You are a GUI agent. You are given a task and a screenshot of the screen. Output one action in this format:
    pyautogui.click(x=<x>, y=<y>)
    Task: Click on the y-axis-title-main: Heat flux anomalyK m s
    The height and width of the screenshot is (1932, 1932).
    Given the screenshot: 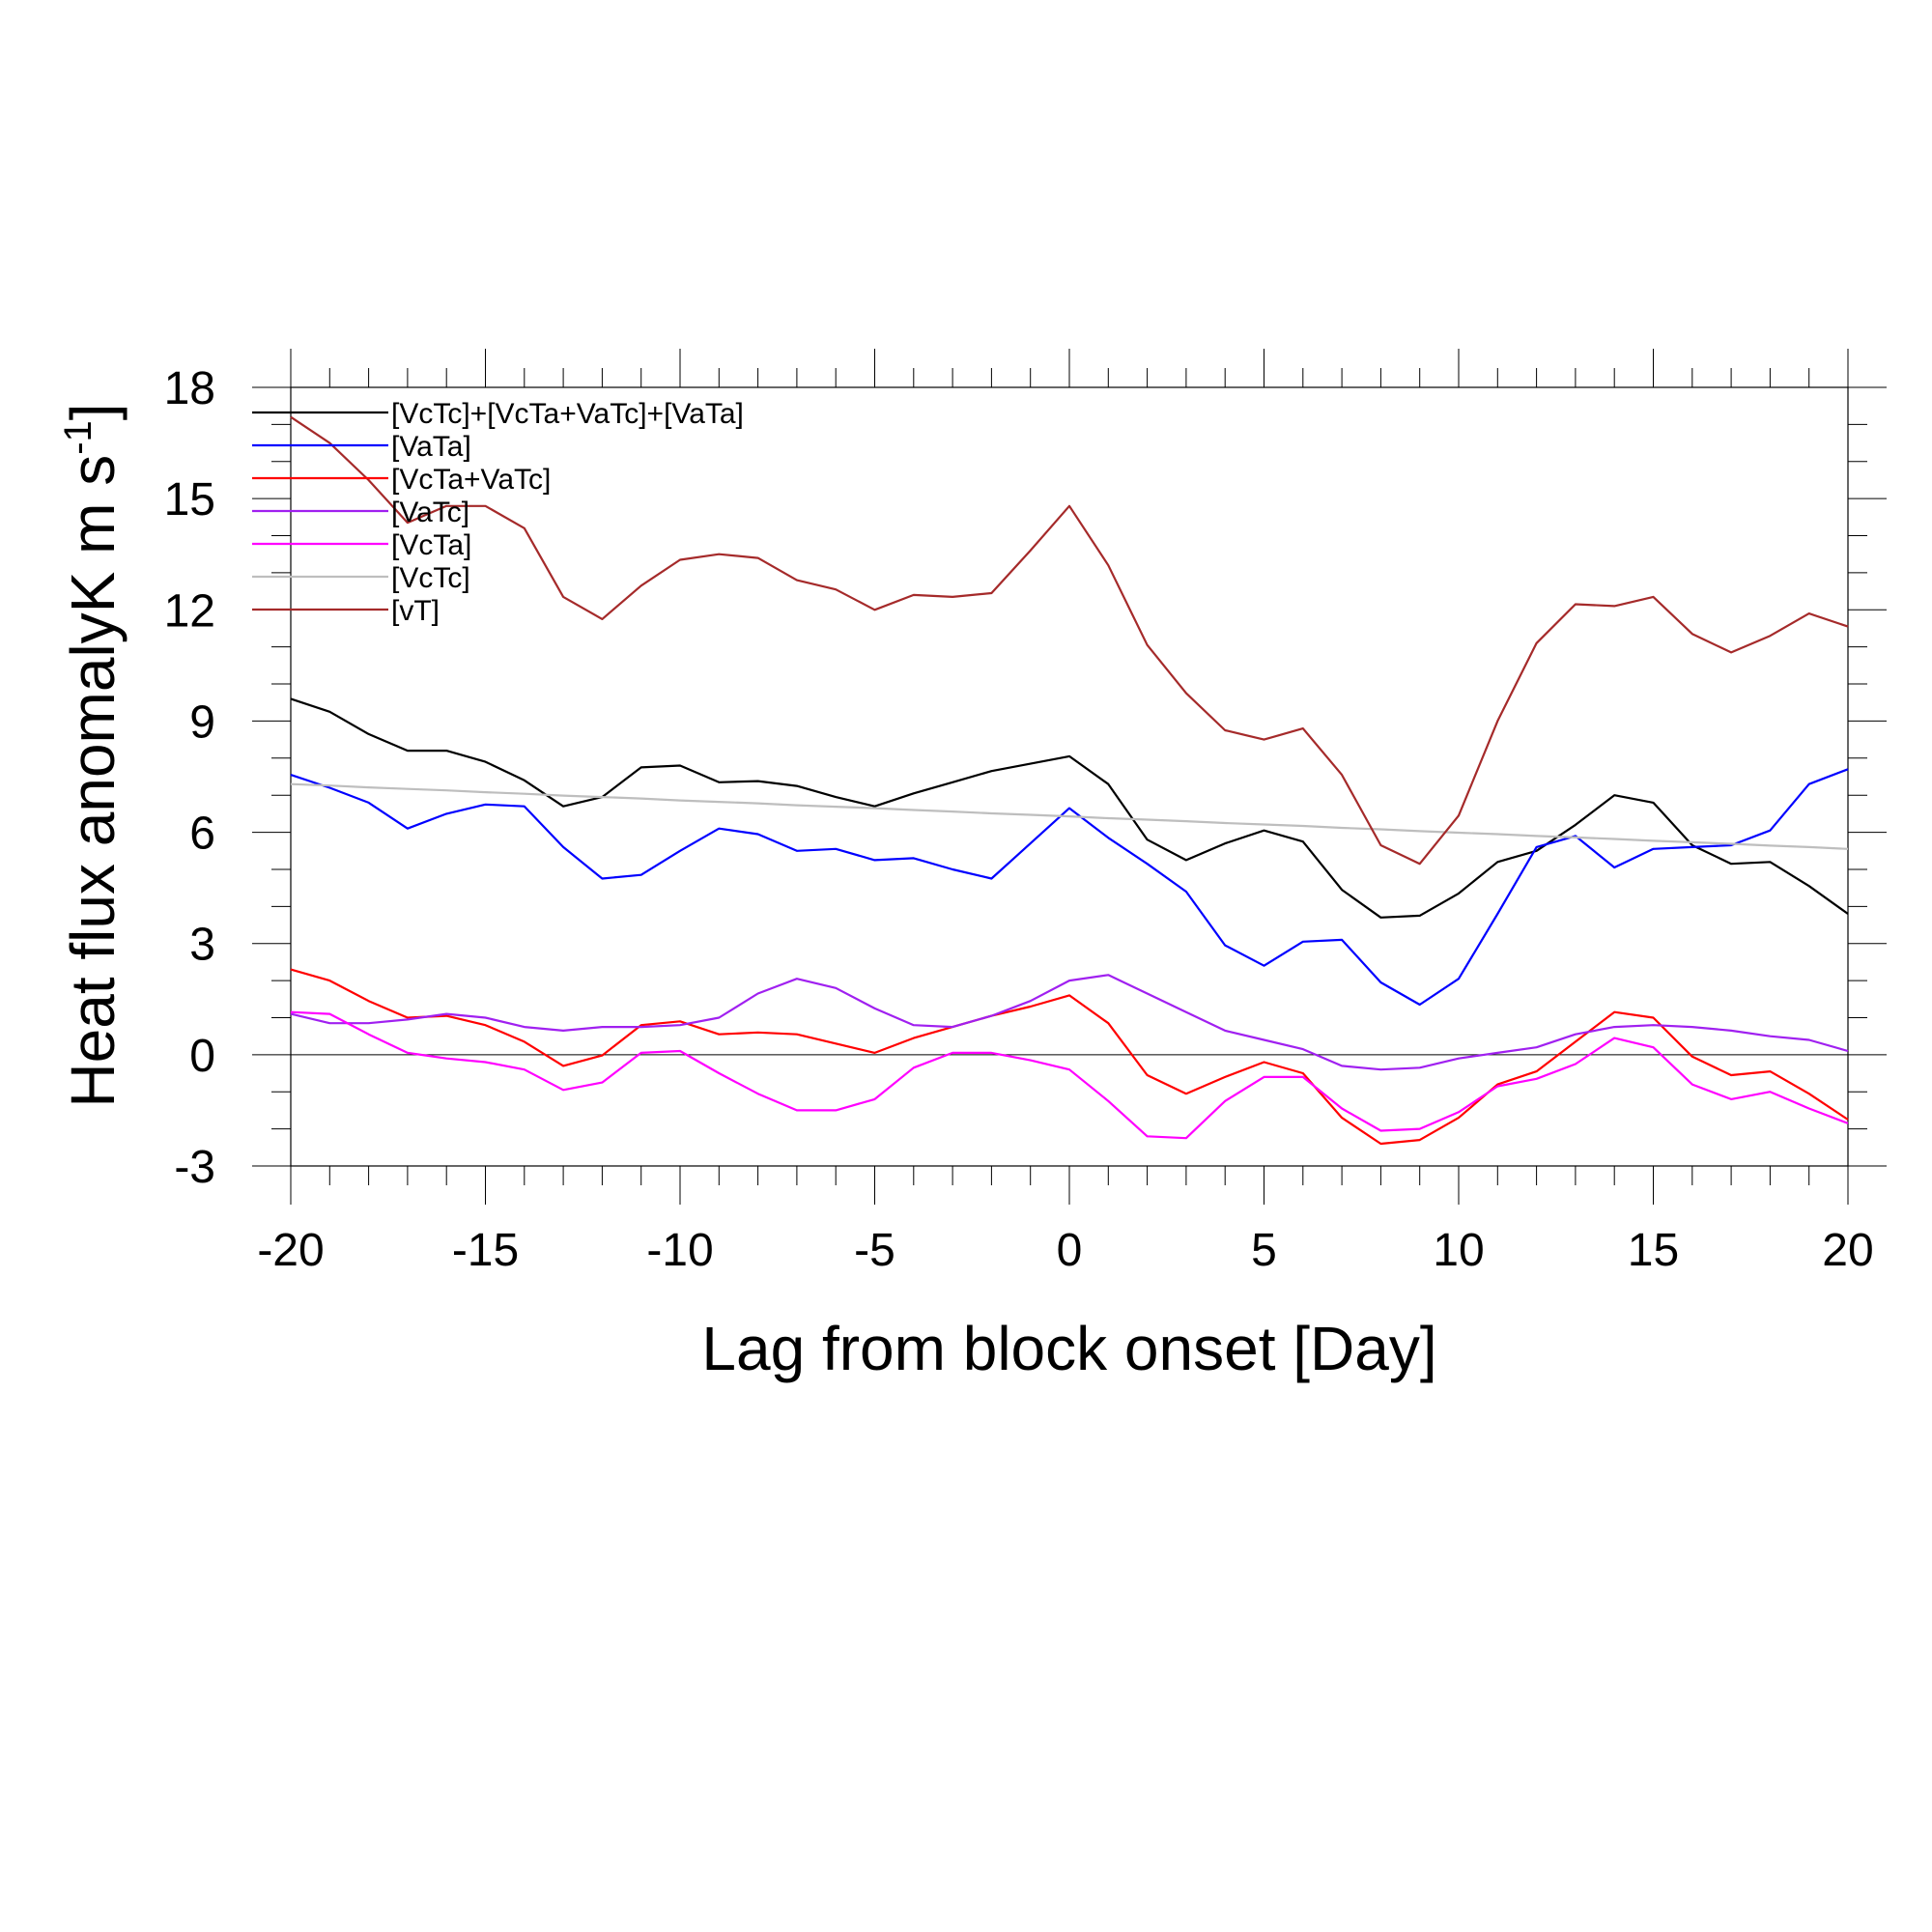 What is the action you would take?
    pyautogui.click(x=93, y=781)
    